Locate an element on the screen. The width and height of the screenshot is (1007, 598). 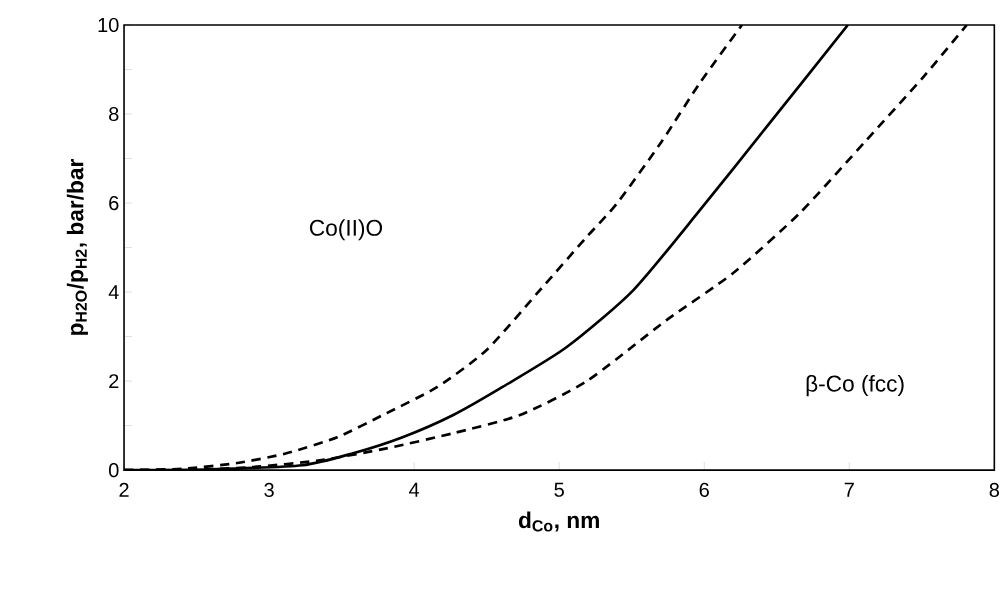
x-axis-title: d$_{Co}$, nm is located at coordinates (558, 521).